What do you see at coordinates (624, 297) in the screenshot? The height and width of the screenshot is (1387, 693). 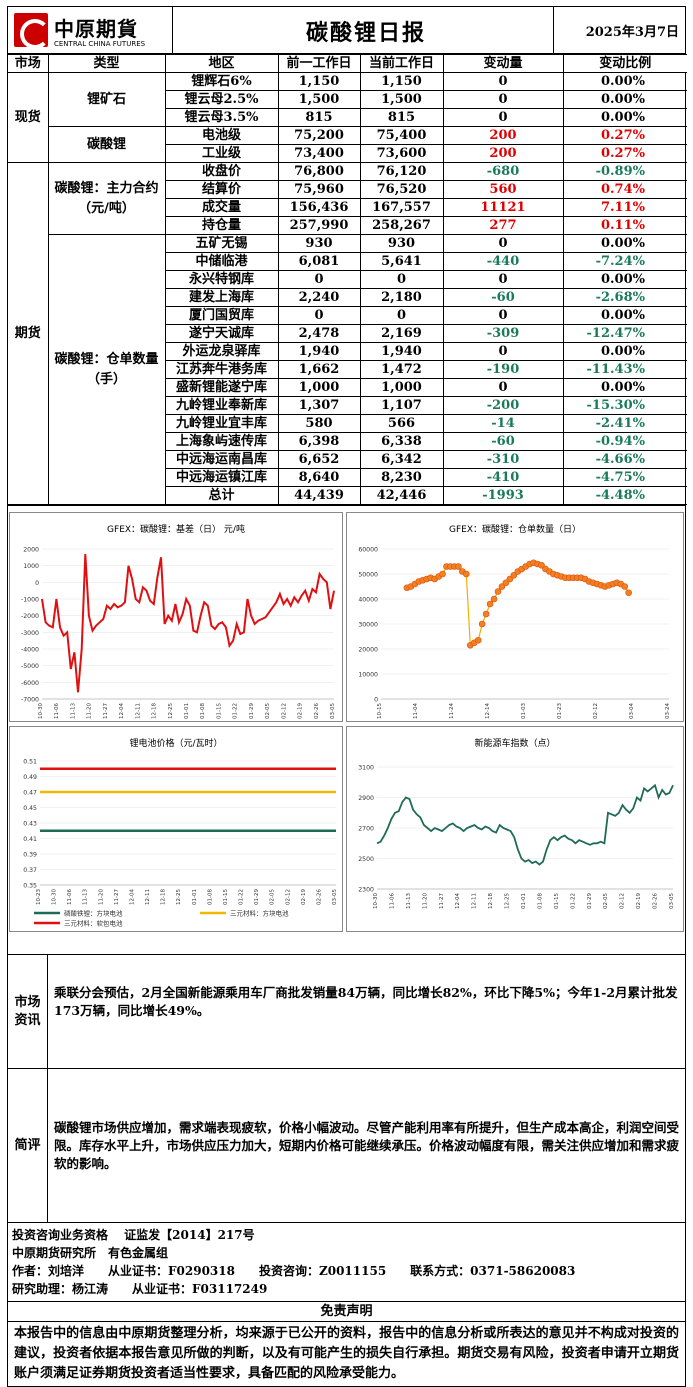 I see `change-pct-cell: -2.68%` at bounding box center [624, 297].